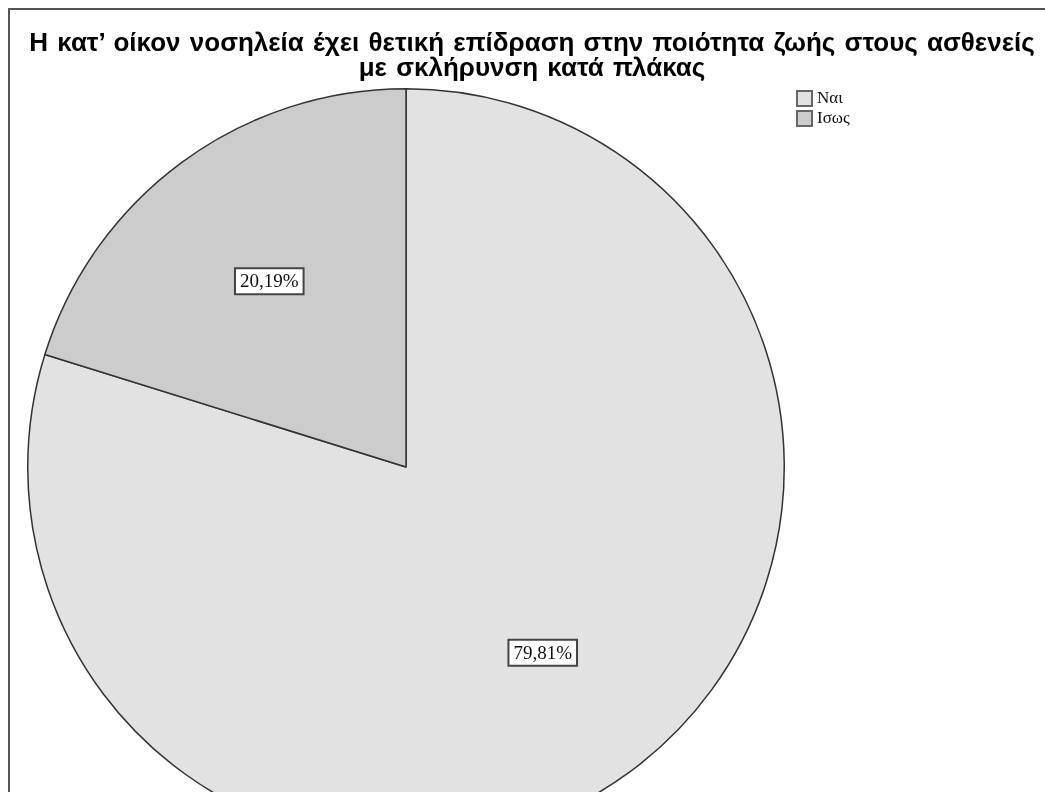 The height and width of the screenshot is (792, 1045). Describe the element at coordinates (532, 54) in the screenshot. I see `chart-title: Η κατ’ οίκον νοσηλεία έχει θετική επίδραση στην ποιότητα ζωής στους ασθενείς με σκλήρυνση κατά πλάκας` at that location.